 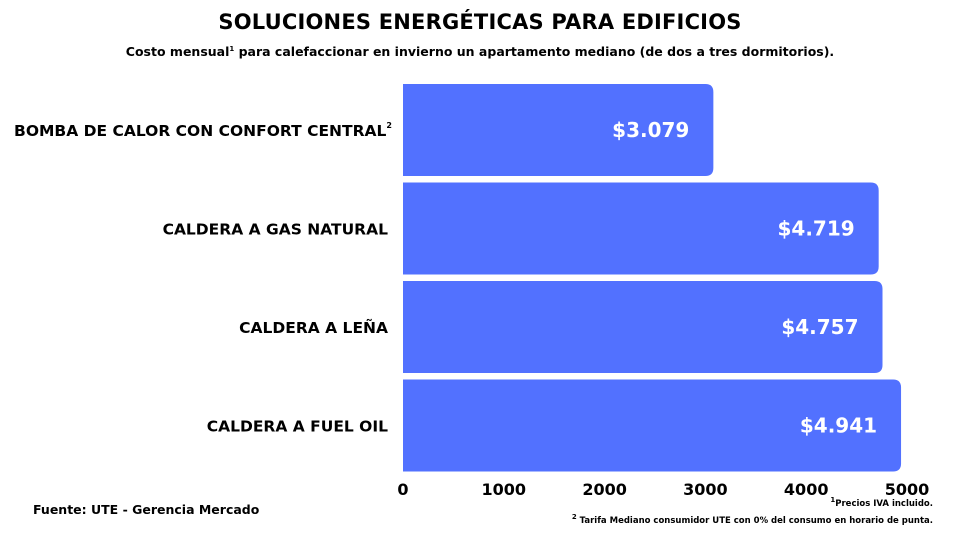 I want to click on footnote-1: 1Precios IVA incluido., so click(x=881, y=502).